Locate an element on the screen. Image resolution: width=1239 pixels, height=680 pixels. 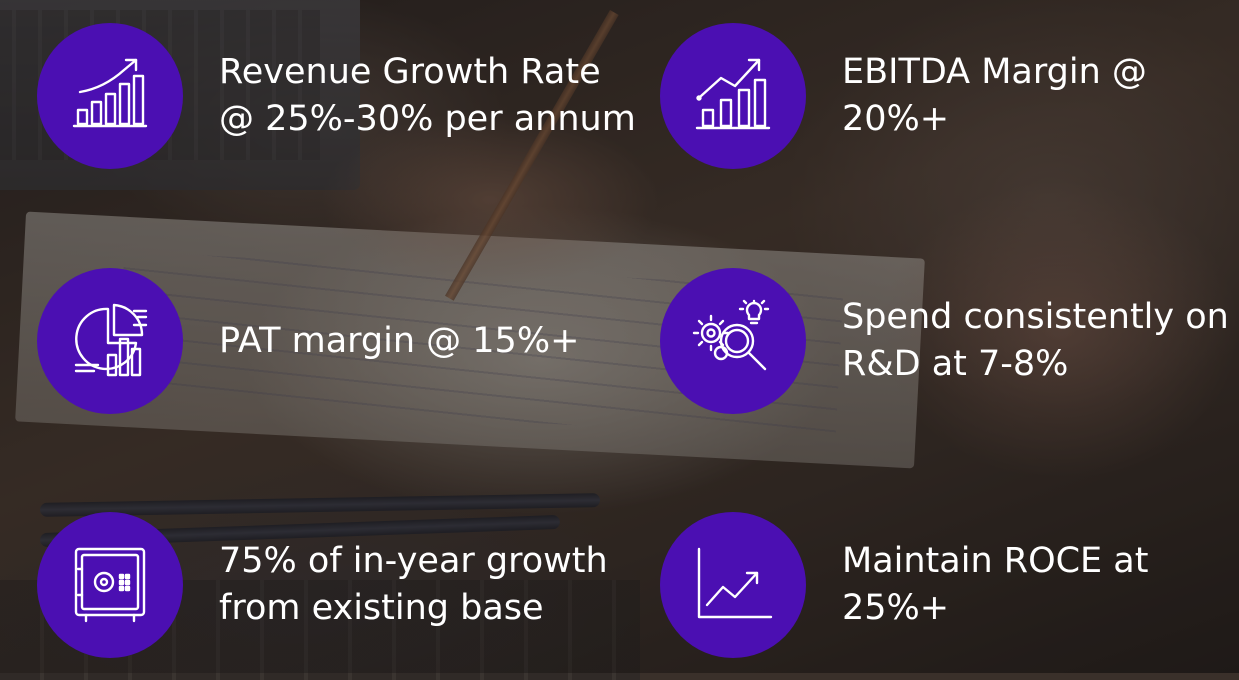
safe-vault-icon is located at coordinates (110, 585).